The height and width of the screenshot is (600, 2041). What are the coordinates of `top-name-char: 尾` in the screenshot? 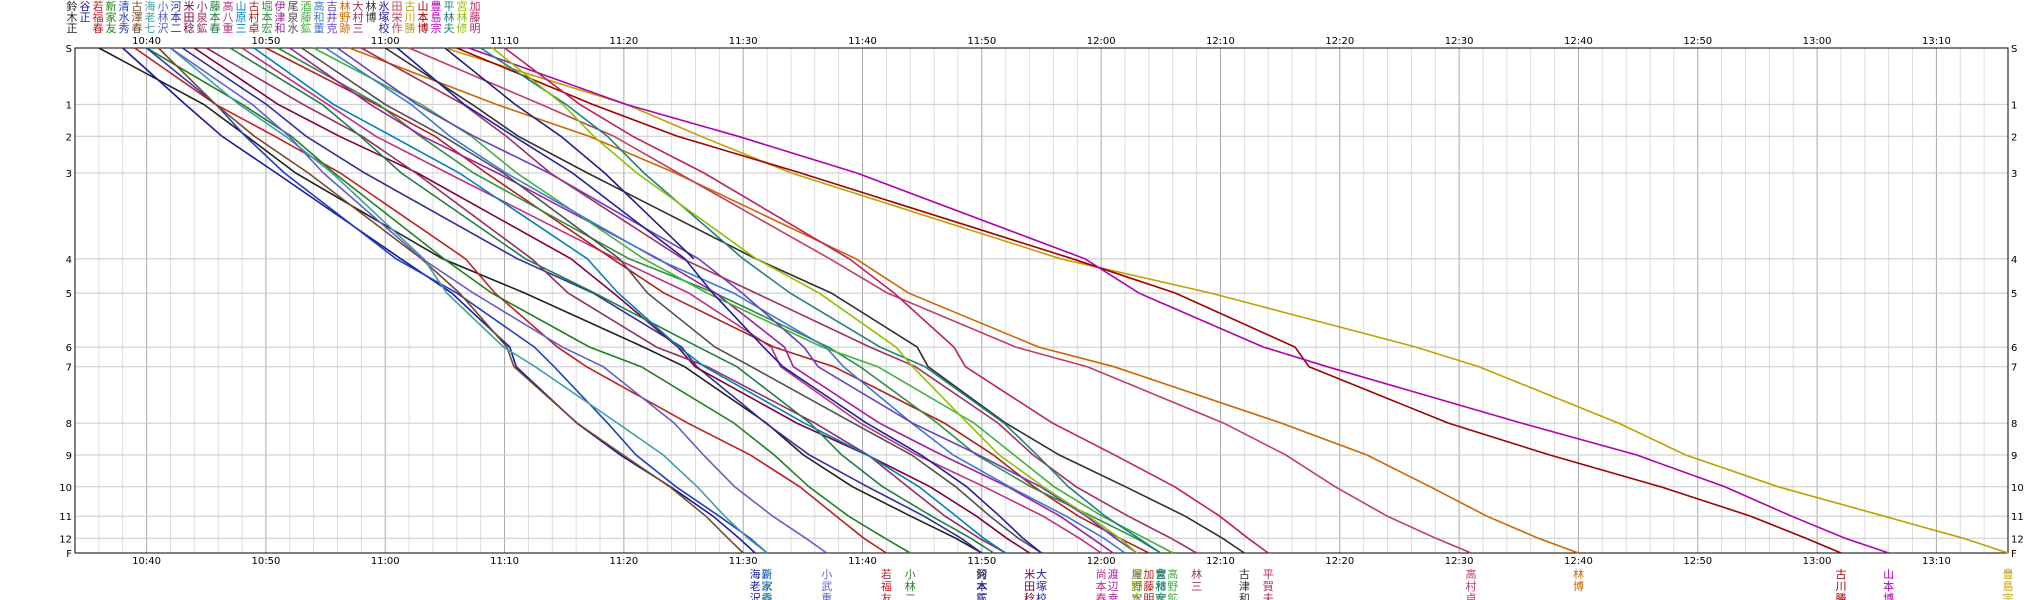 It's located at (293, 6).